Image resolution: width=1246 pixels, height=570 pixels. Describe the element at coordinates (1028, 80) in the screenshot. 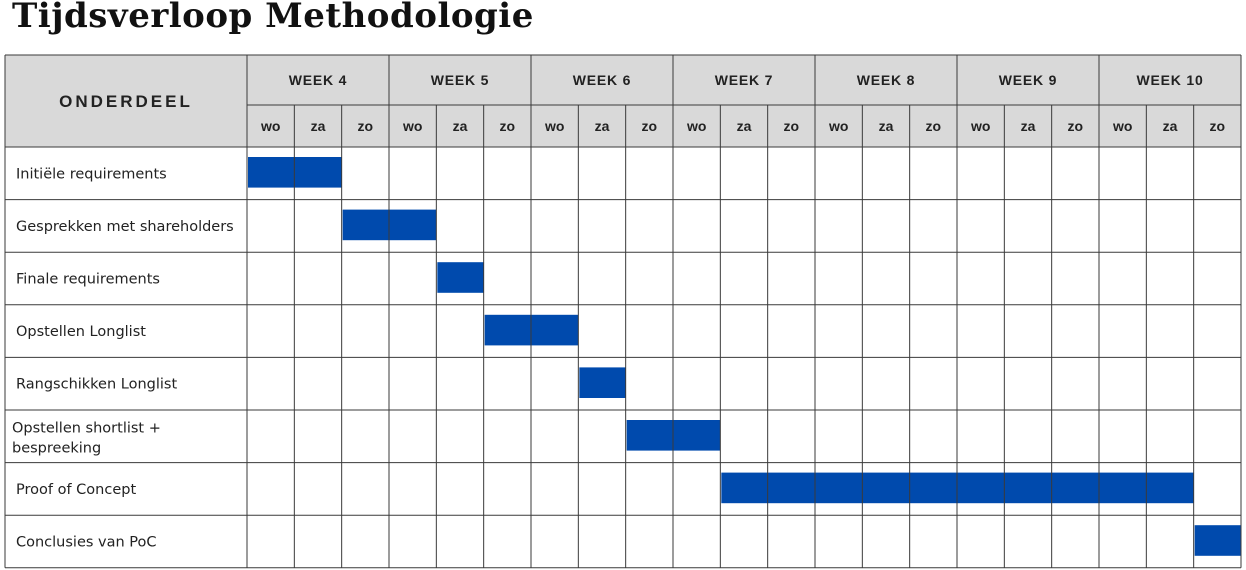

I see `week-label: WEEK 9` at that location.